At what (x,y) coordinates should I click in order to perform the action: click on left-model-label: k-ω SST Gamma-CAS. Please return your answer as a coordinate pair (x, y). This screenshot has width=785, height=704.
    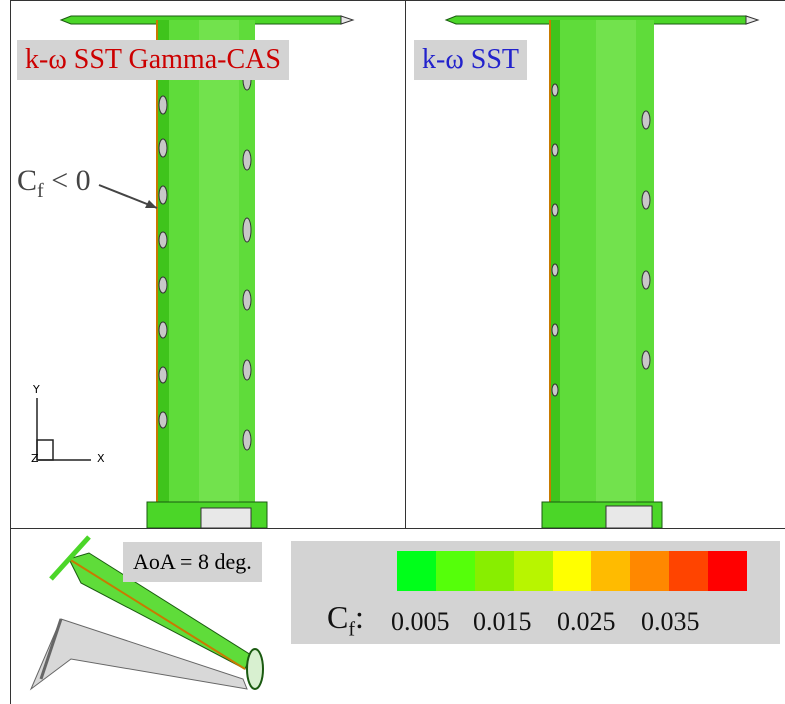
    Looking at the image, I should click on (153, 60).